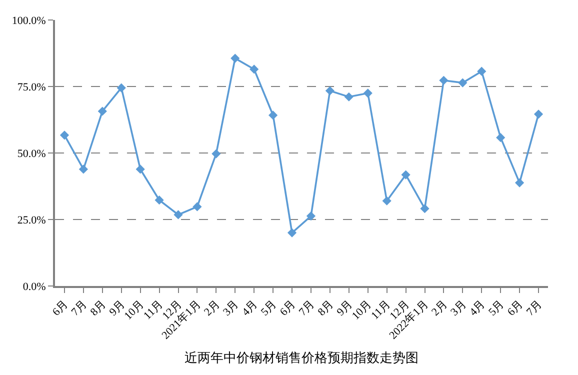 Image resolution: width=578 pixels, height=375 pixels. I want to click on y-tick-label: 25.0%, so click(31, 220).